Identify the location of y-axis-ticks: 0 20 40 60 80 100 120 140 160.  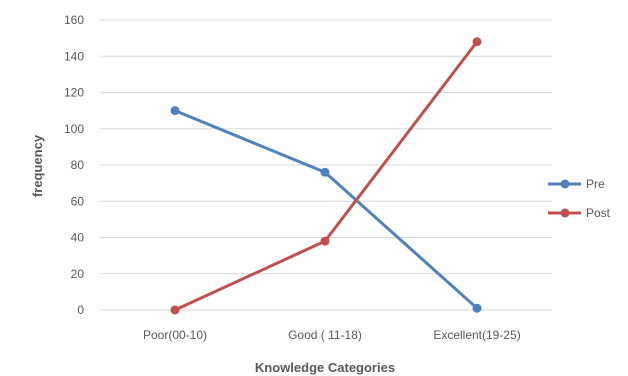
(74, 165).